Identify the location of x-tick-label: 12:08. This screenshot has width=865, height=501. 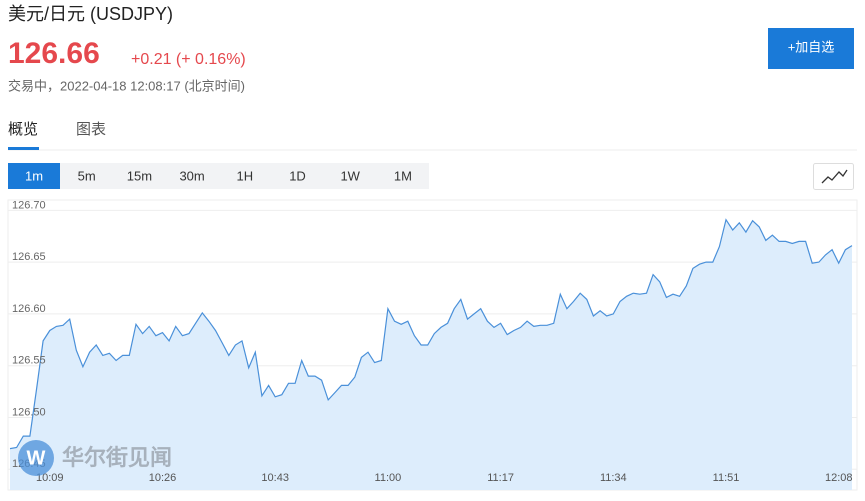
(839, 478).